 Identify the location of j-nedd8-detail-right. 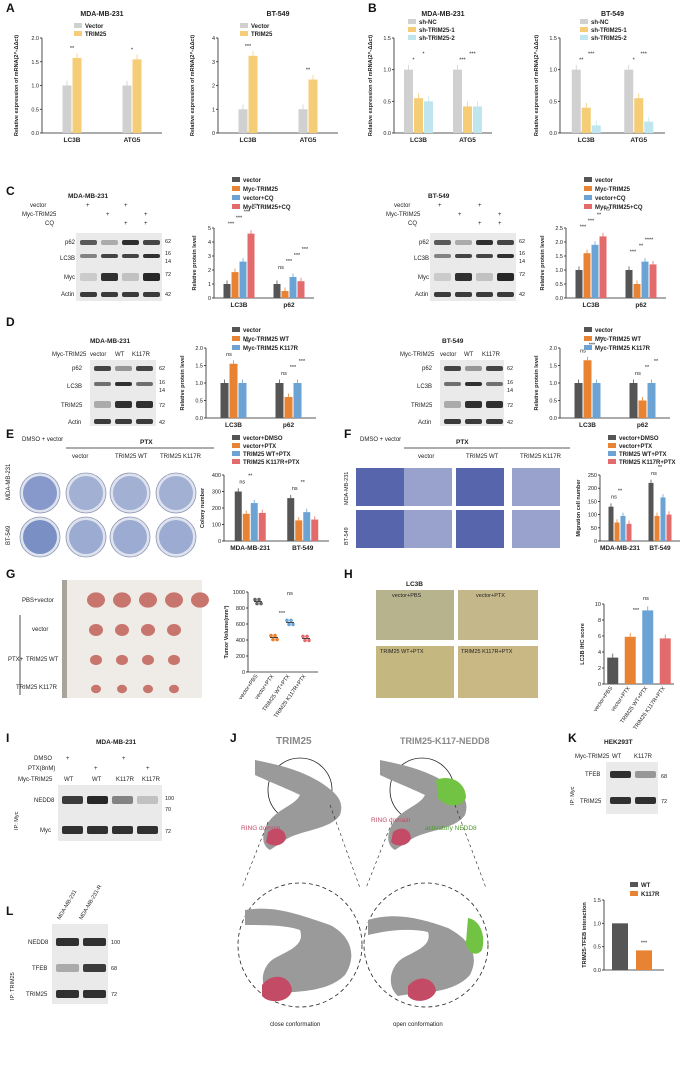
(475, 936).